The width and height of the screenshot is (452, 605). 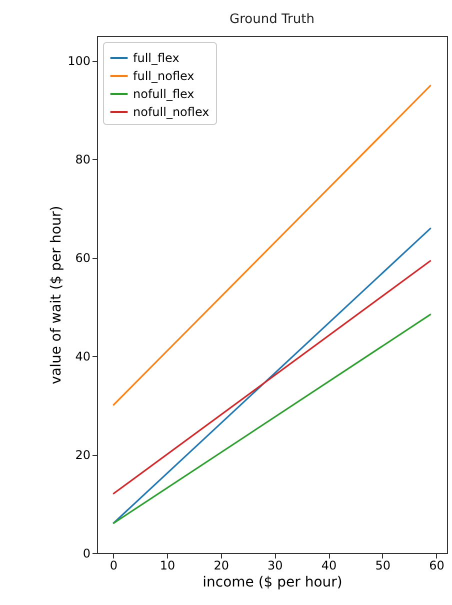 I want to click on x-tick-label: 0, so click(x=114, y=565).